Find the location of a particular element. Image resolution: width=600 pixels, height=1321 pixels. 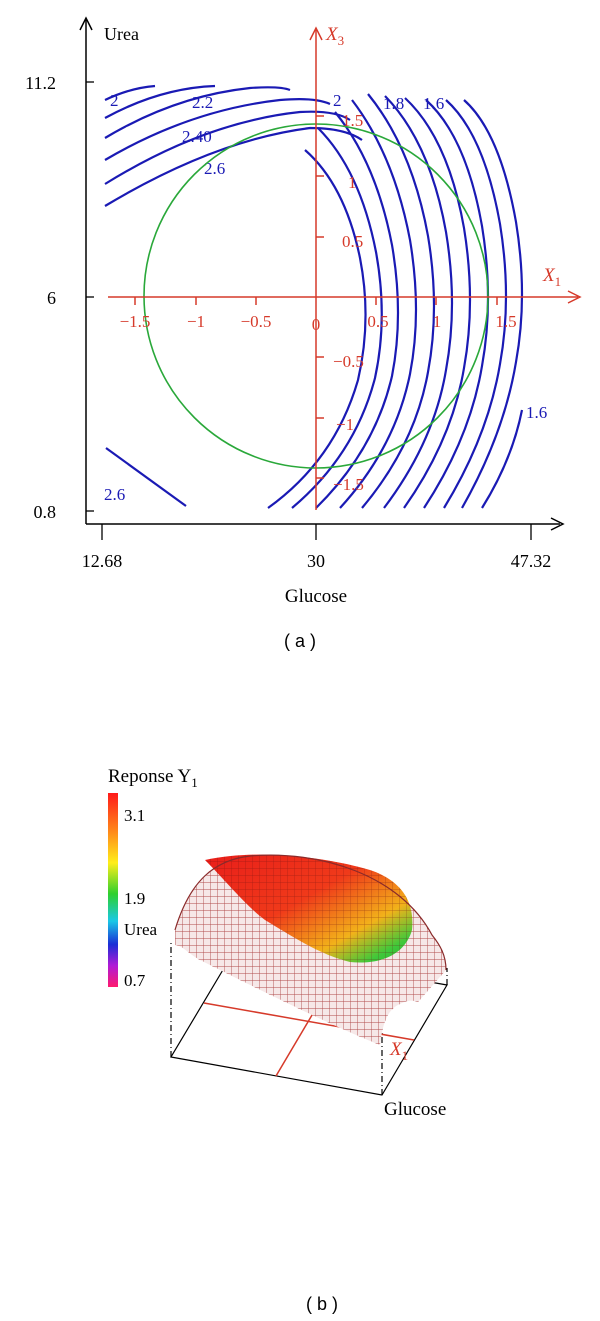

colorbar-tick-label: 0.7 is located at coordinates (135, 980).